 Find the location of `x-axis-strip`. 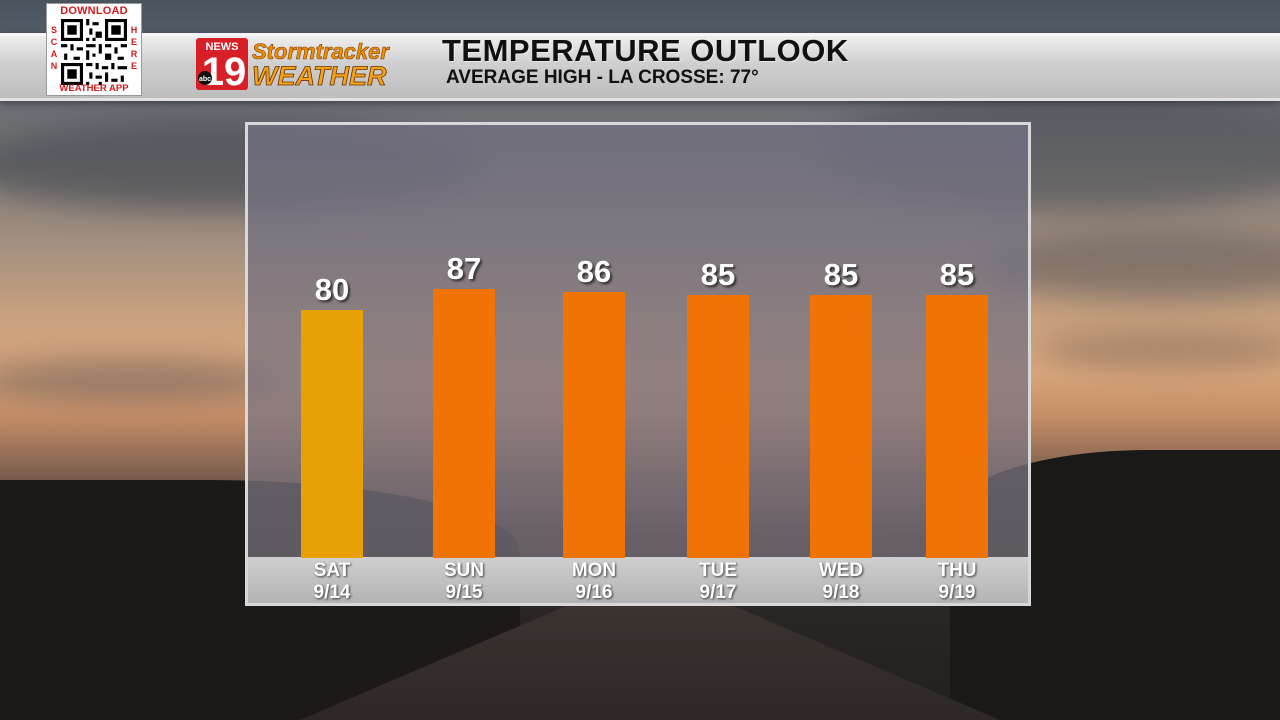

x-axis-strip is located at coordinates (638, 580).